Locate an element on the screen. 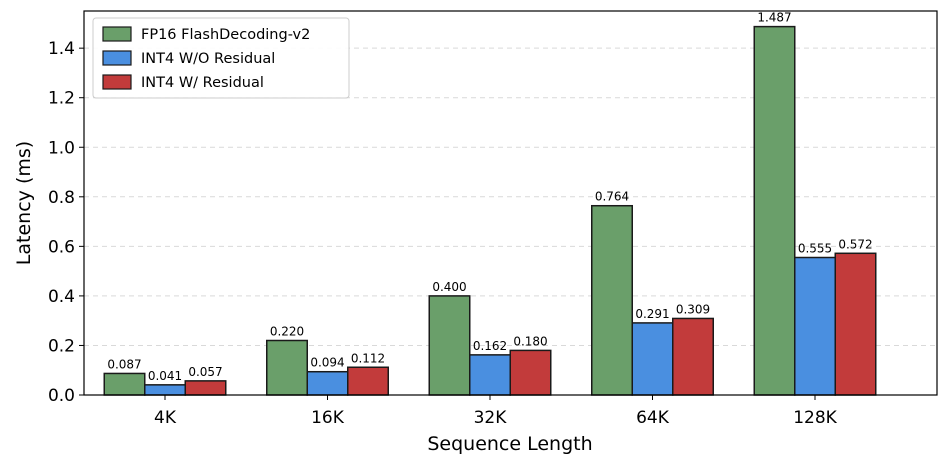  legend-box is located at coordinates (221, 58).